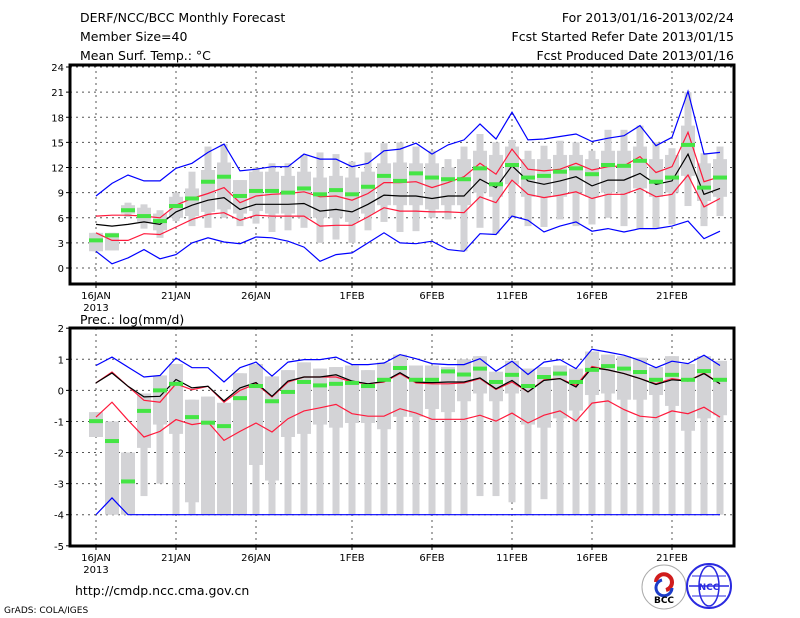  I want to click on precip-panel-title: Prec.: log(mm/d), so click(132, 319).